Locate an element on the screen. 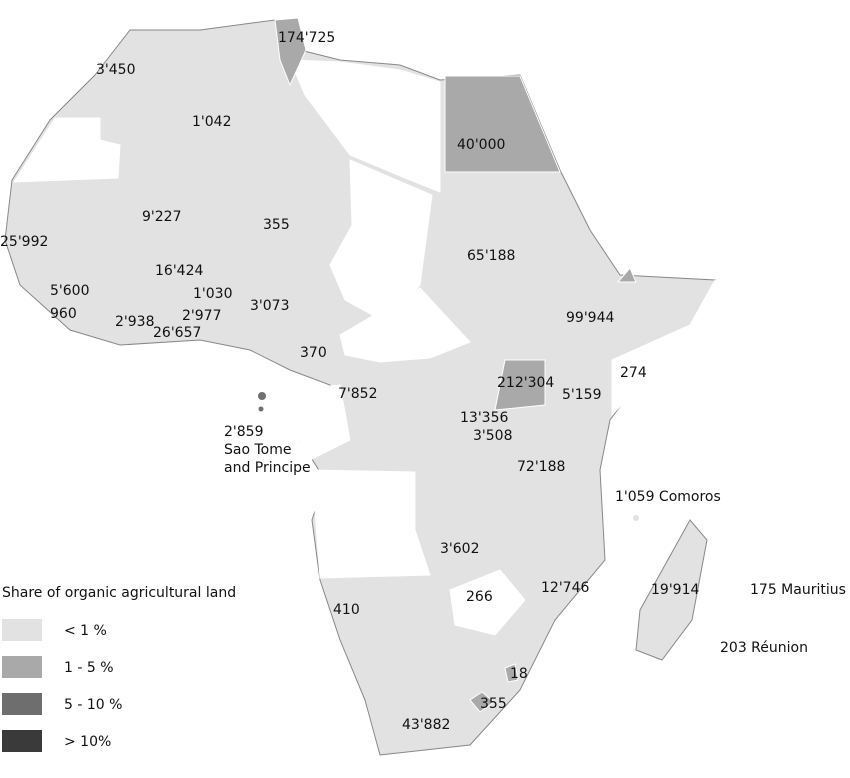  car is located at coordinates (405, 325).